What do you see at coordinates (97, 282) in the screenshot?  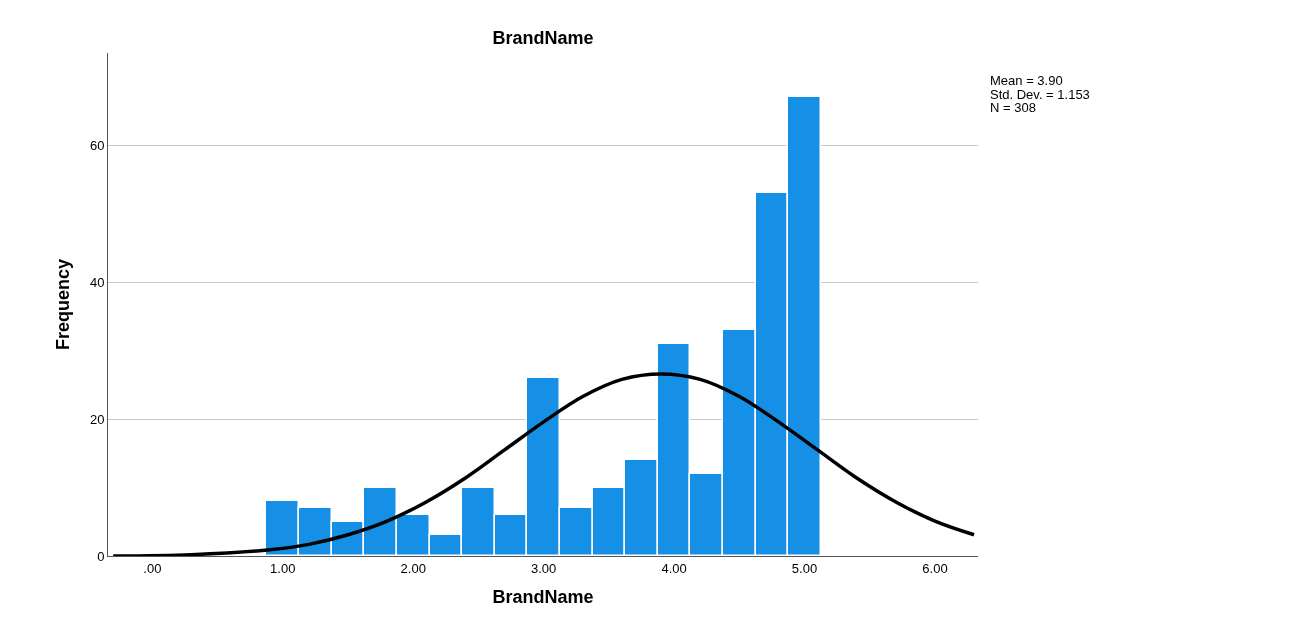 I see `y-tick-label: 40` at bounding box center [97, 282].